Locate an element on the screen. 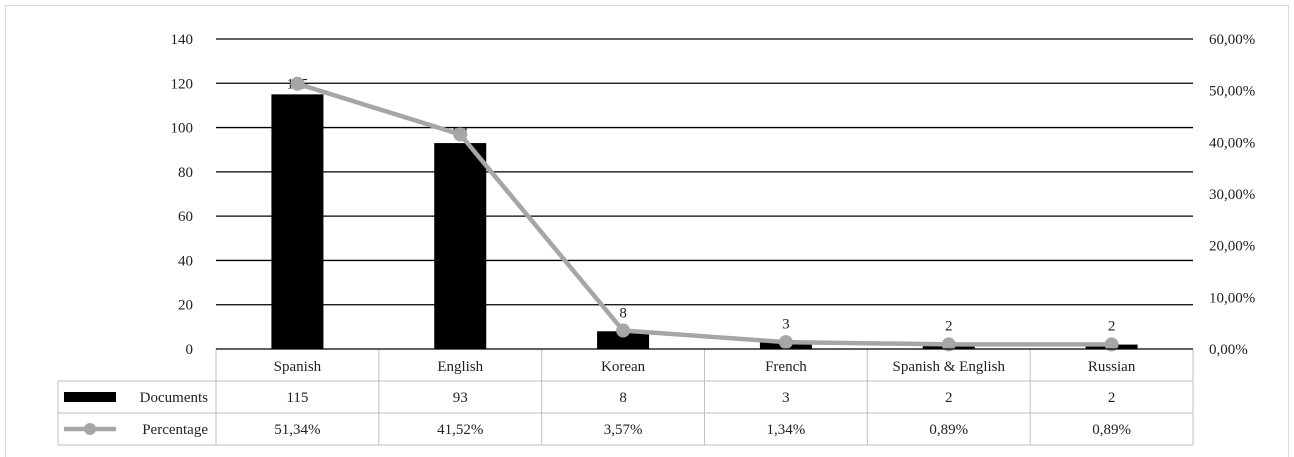 The width and height of the screenshot is (1294, 457). documents-legend-label: Documents is located at coordinates (174, 398).